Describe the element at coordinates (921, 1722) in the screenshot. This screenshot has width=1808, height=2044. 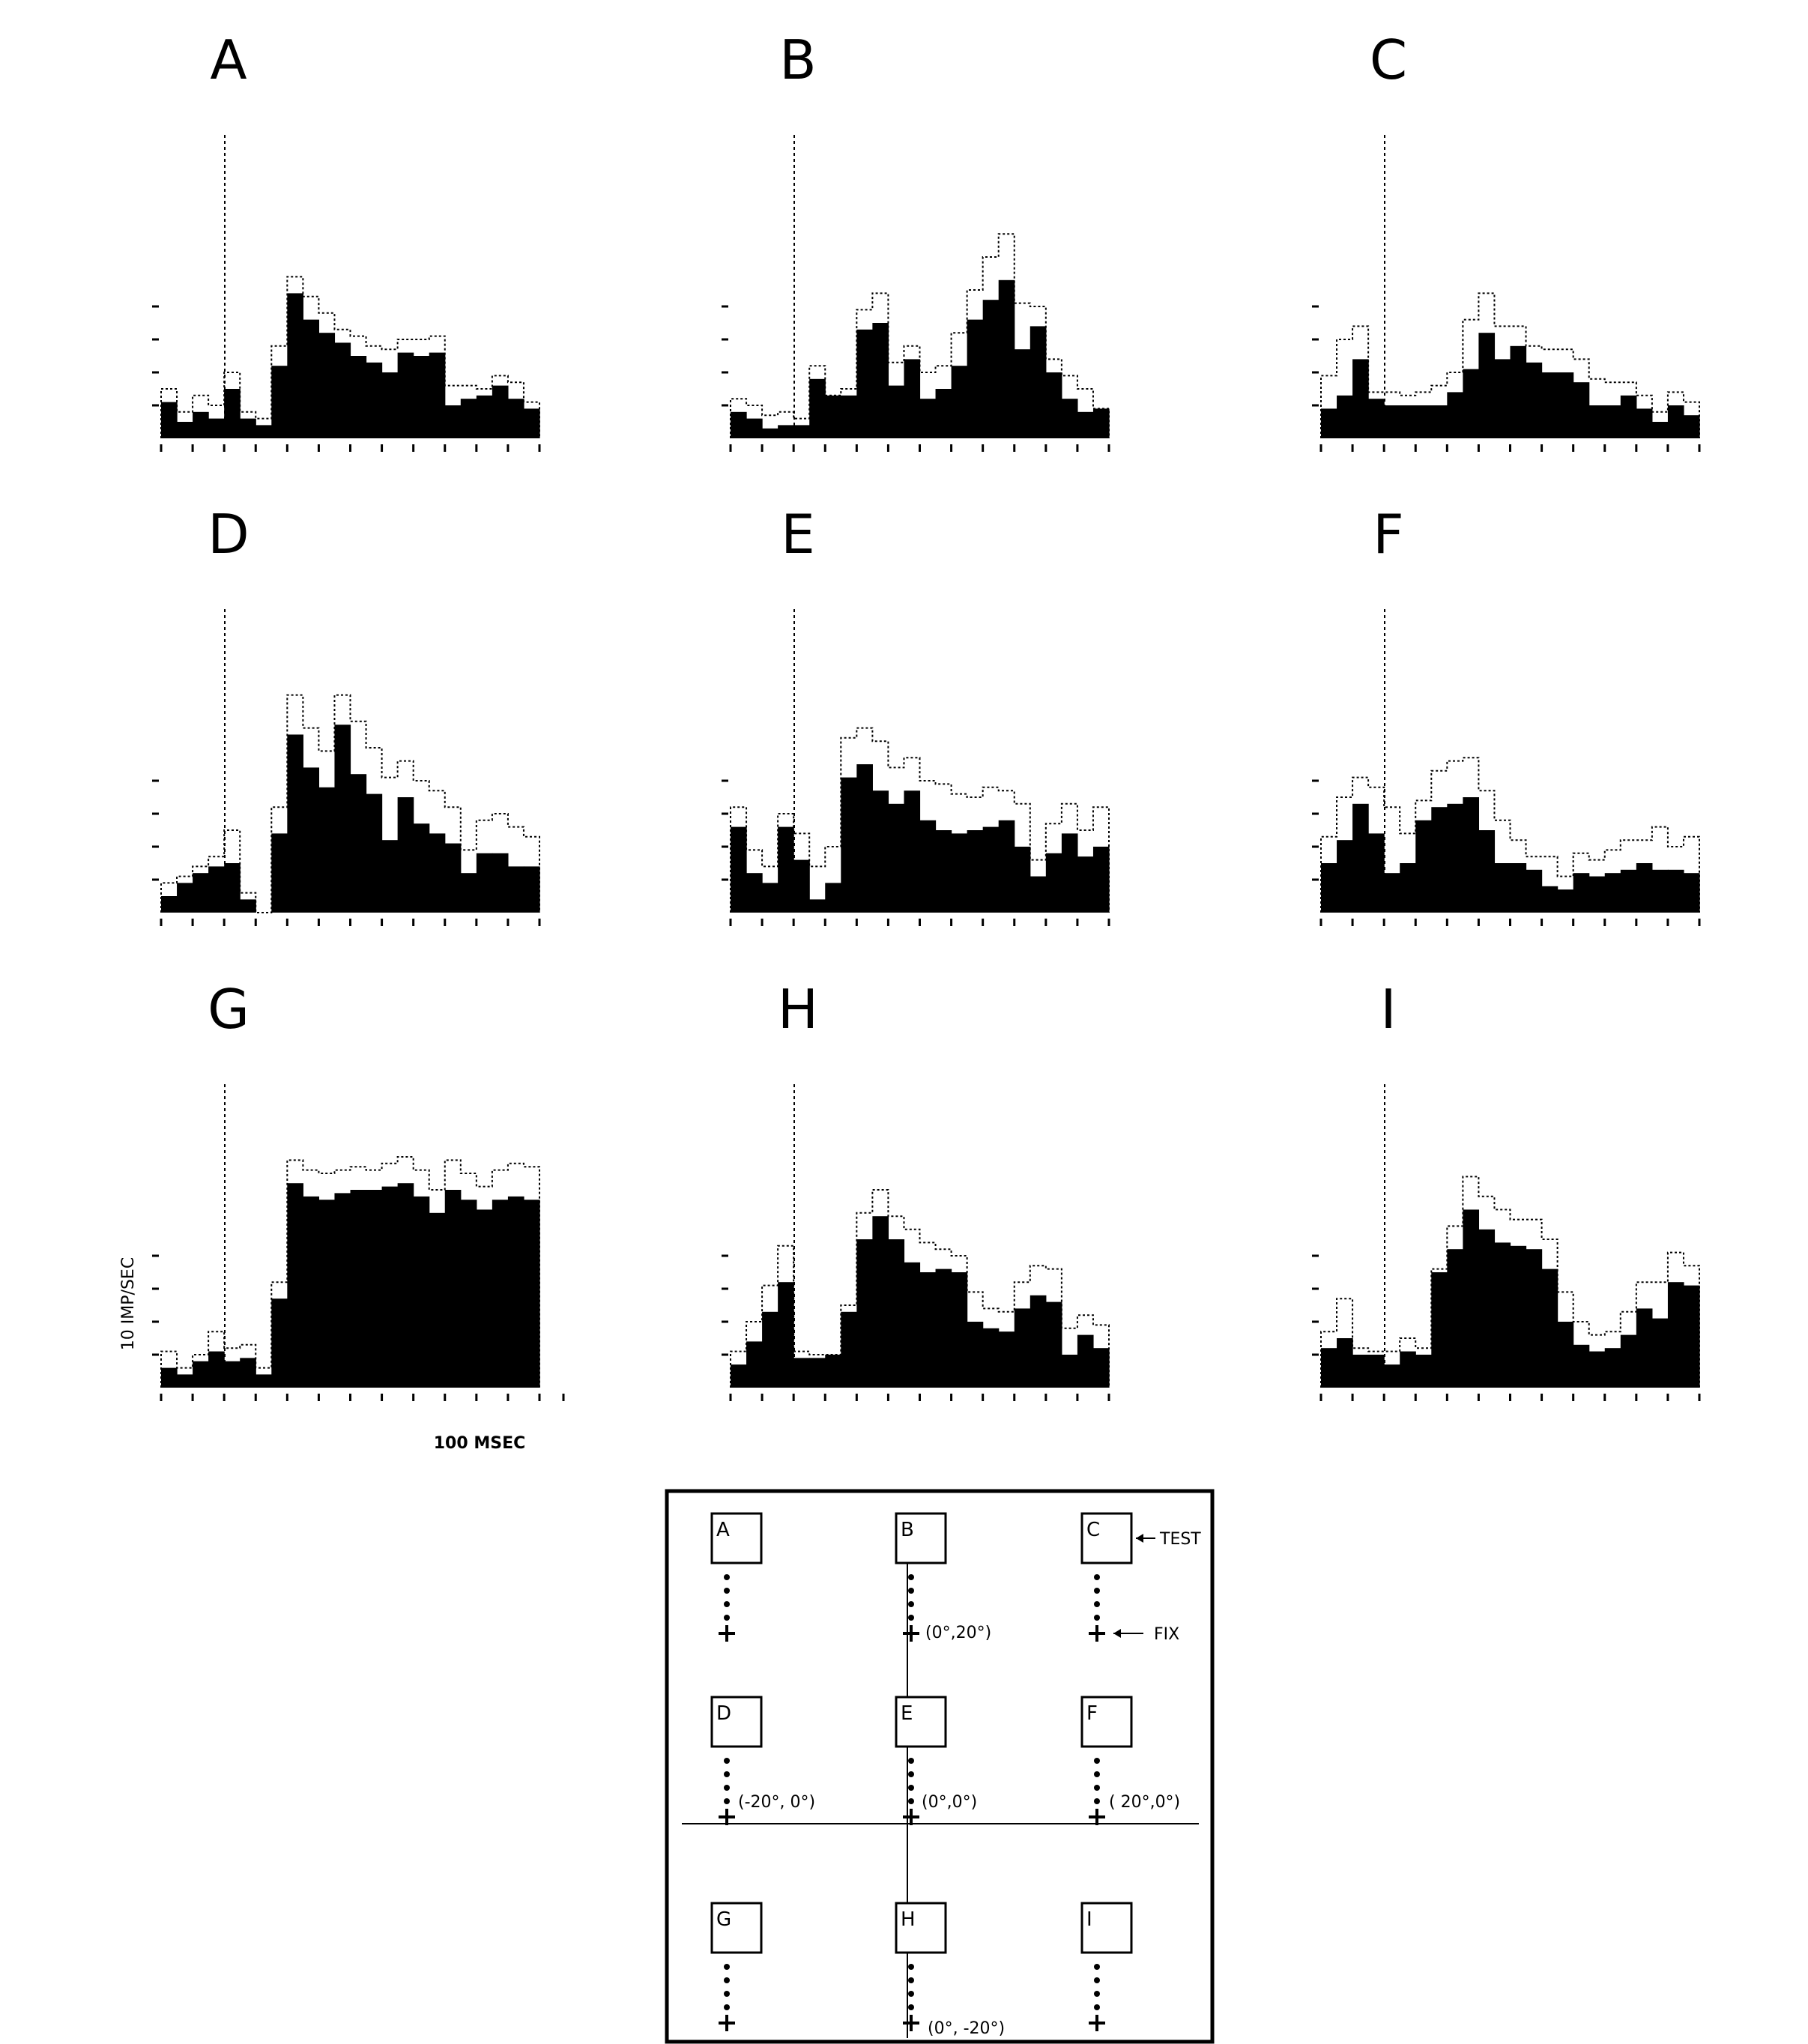
I see `test-box-e` at that location.